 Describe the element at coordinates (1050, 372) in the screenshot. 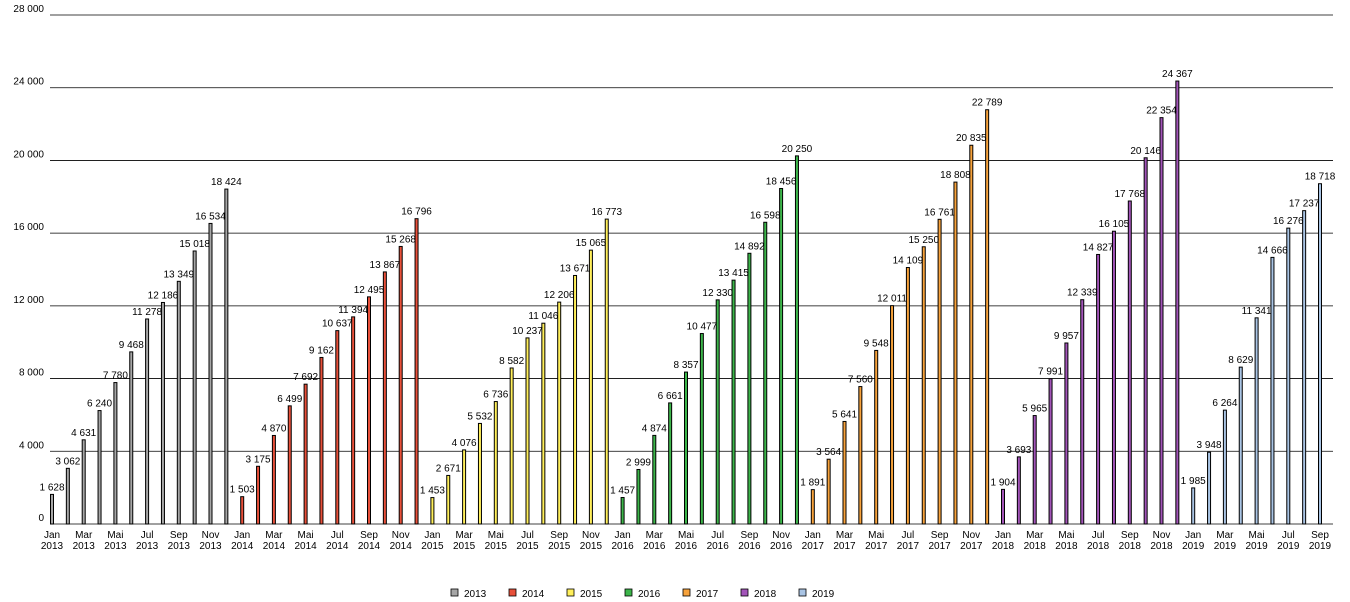

I see `data-label: 7 991` at that location.